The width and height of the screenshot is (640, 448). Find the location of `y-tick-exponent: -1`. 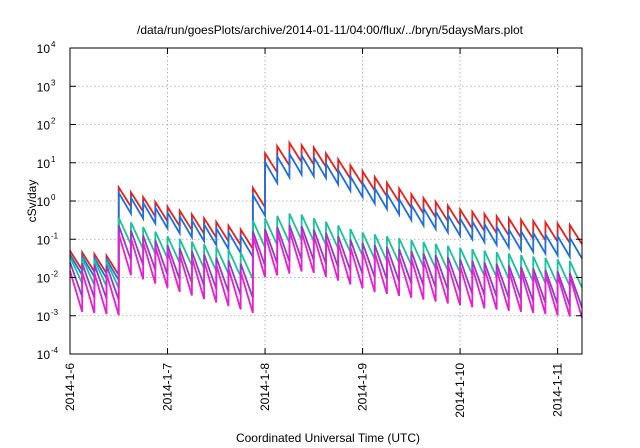

y-tick-exponent: -1 is located at coordinates (55, 235).